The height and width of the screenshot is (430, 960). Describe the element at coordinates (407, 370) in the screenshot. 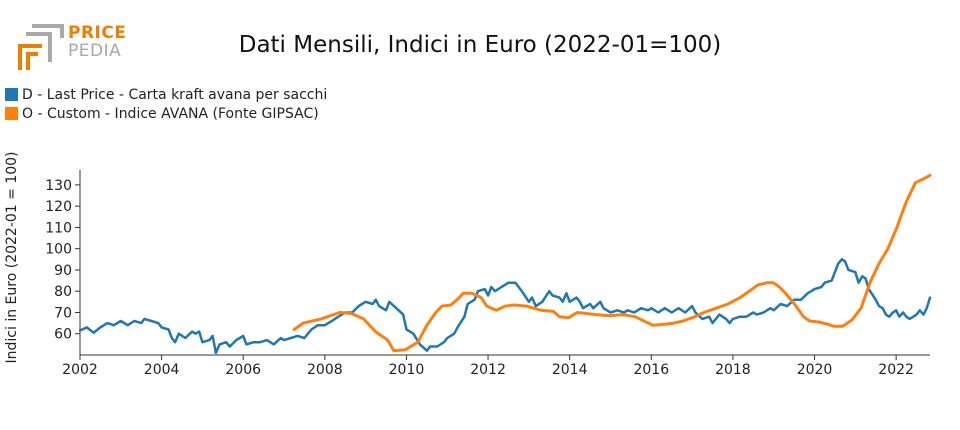

I see `x-tick-label: 2010` at that location.